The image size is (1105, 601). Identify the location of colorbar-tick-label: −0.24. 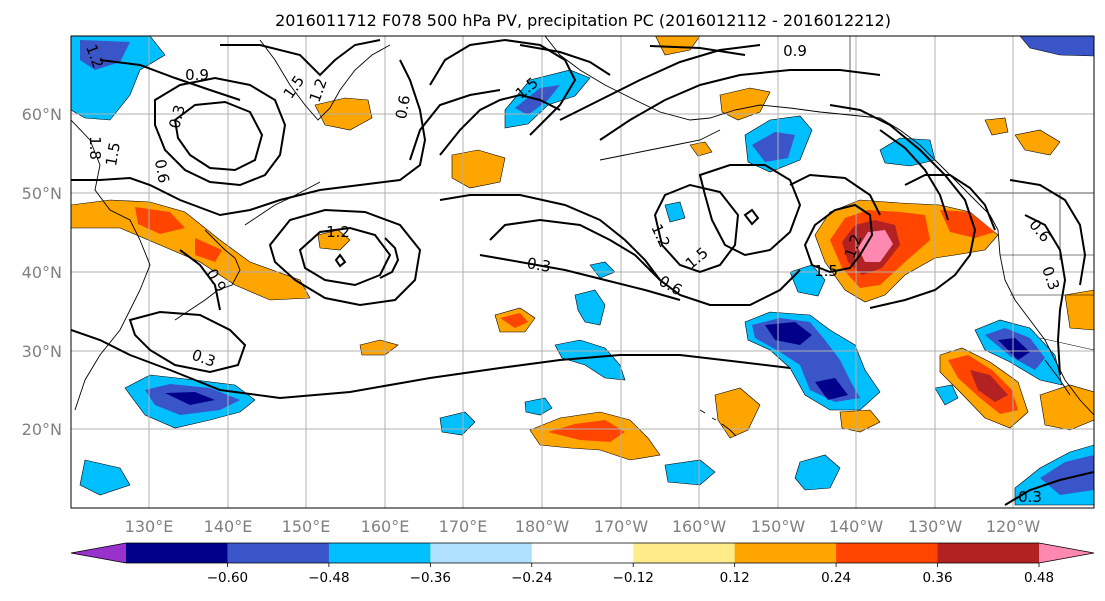
(531, 578).